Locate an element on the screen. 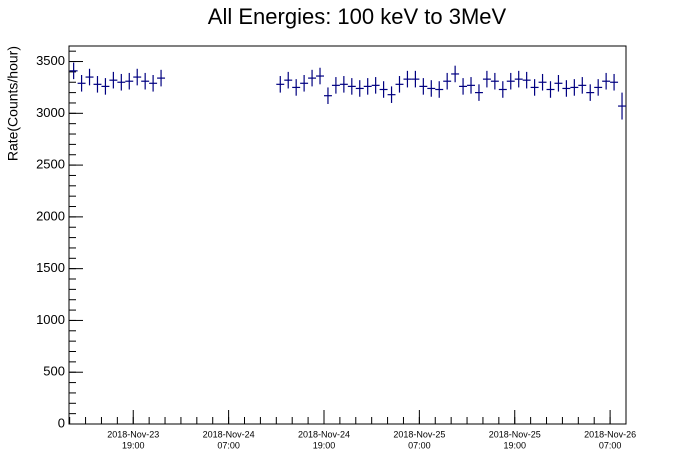 Image resolution: width=696 pixels, height=472 pixels. x-tick-label: 2018-Nov-26 is located at coordinates (610, 434).